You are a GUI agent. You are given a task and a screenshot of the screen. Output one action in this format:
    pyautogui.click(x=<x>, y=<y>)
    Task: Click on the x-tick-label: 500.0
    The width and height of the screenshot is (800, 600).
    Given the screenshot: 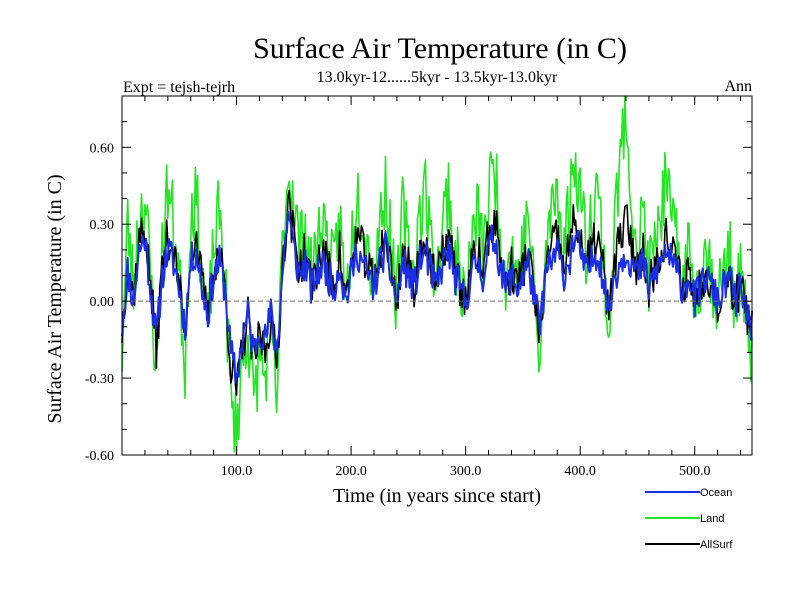 What is the action you would take?
    pyautogui.click(x=695, y=471)
    